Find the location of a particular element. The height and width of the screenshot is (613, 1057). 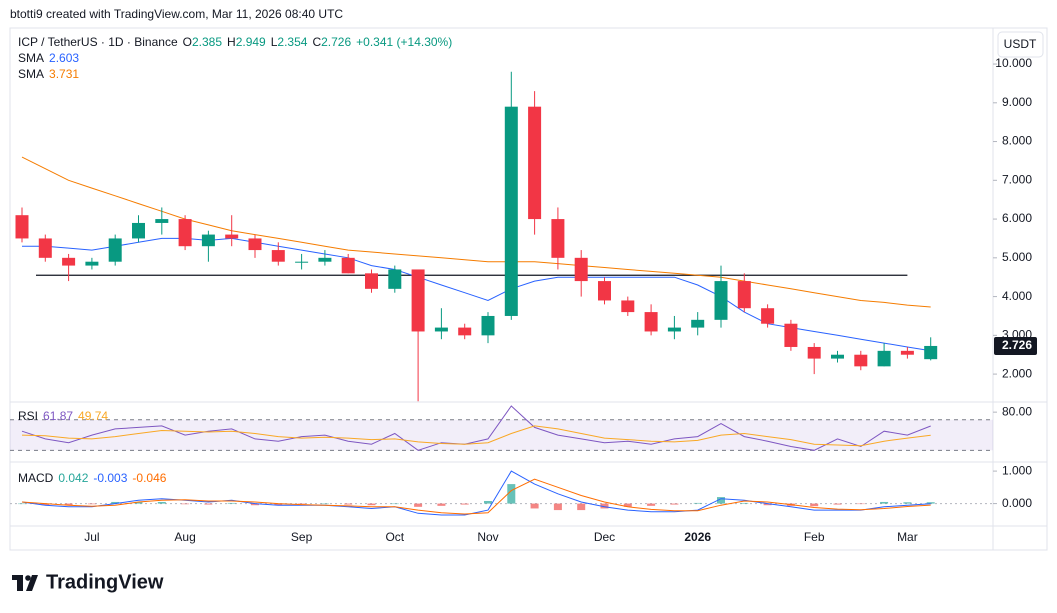

macd-signal-line is located at coordinates (476, 496).